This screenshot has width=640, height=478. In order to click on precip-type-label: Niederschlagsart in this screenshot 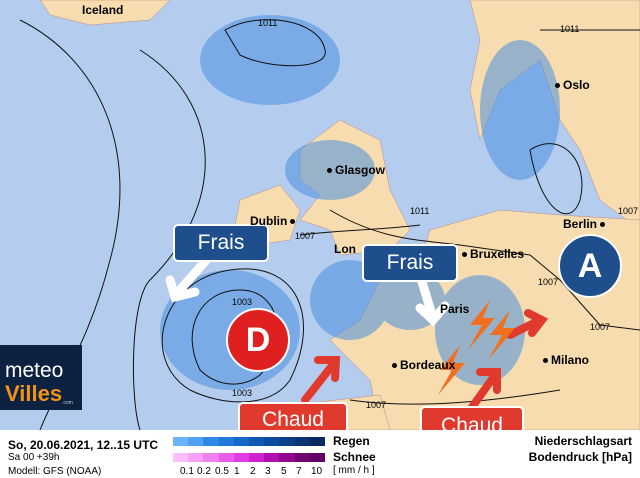, I will do `click(583, 441)`.